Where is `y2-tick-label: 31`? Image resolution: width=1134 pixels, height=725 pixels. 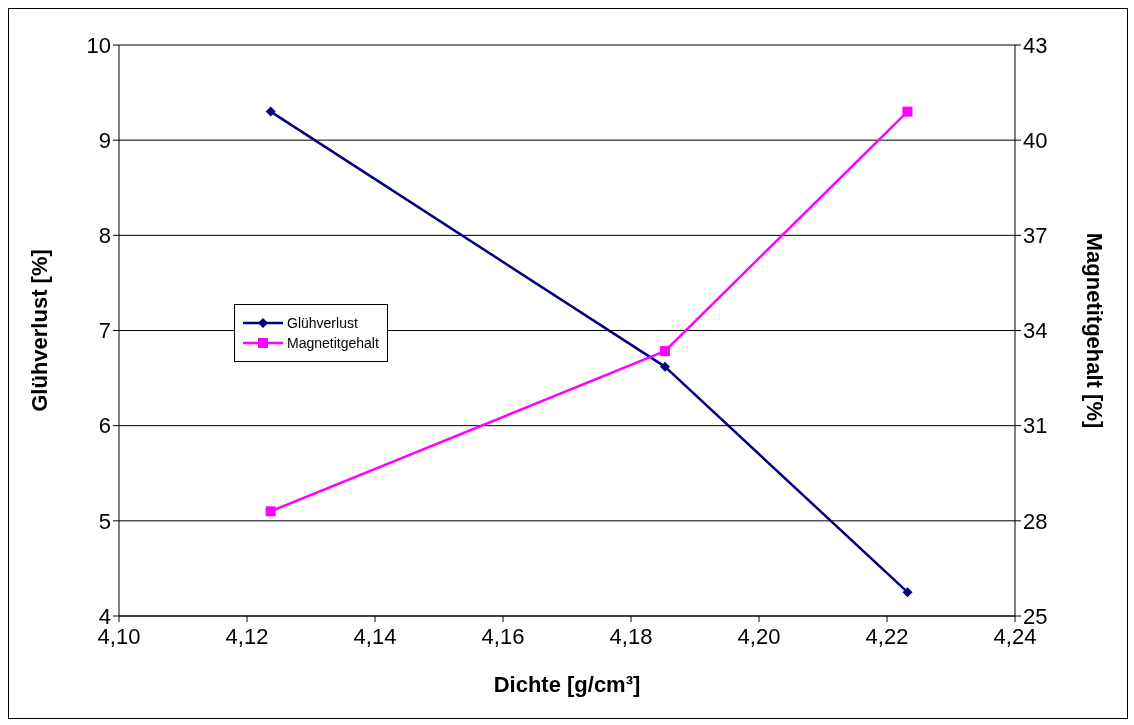
y2-tick-label: 31 is located at coordinates (1035, 426).